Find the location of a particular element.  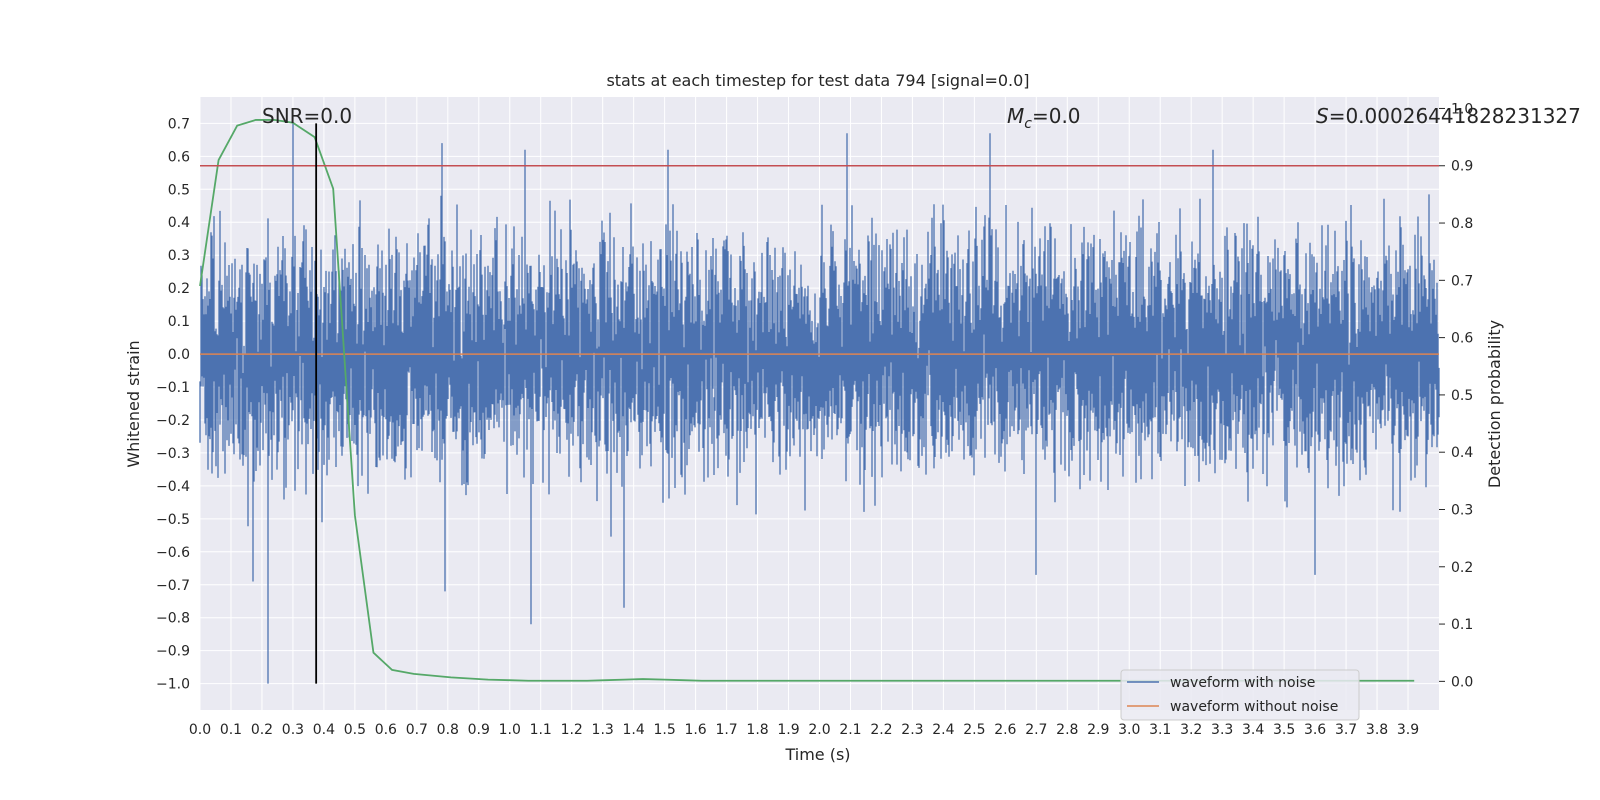

y2-axis-ticks: 1.0 0.9 0.8 0.7 0.6 0.5 0.4 0.3 0.2 0.1 0.0 is located at coordinates (1456, 395).